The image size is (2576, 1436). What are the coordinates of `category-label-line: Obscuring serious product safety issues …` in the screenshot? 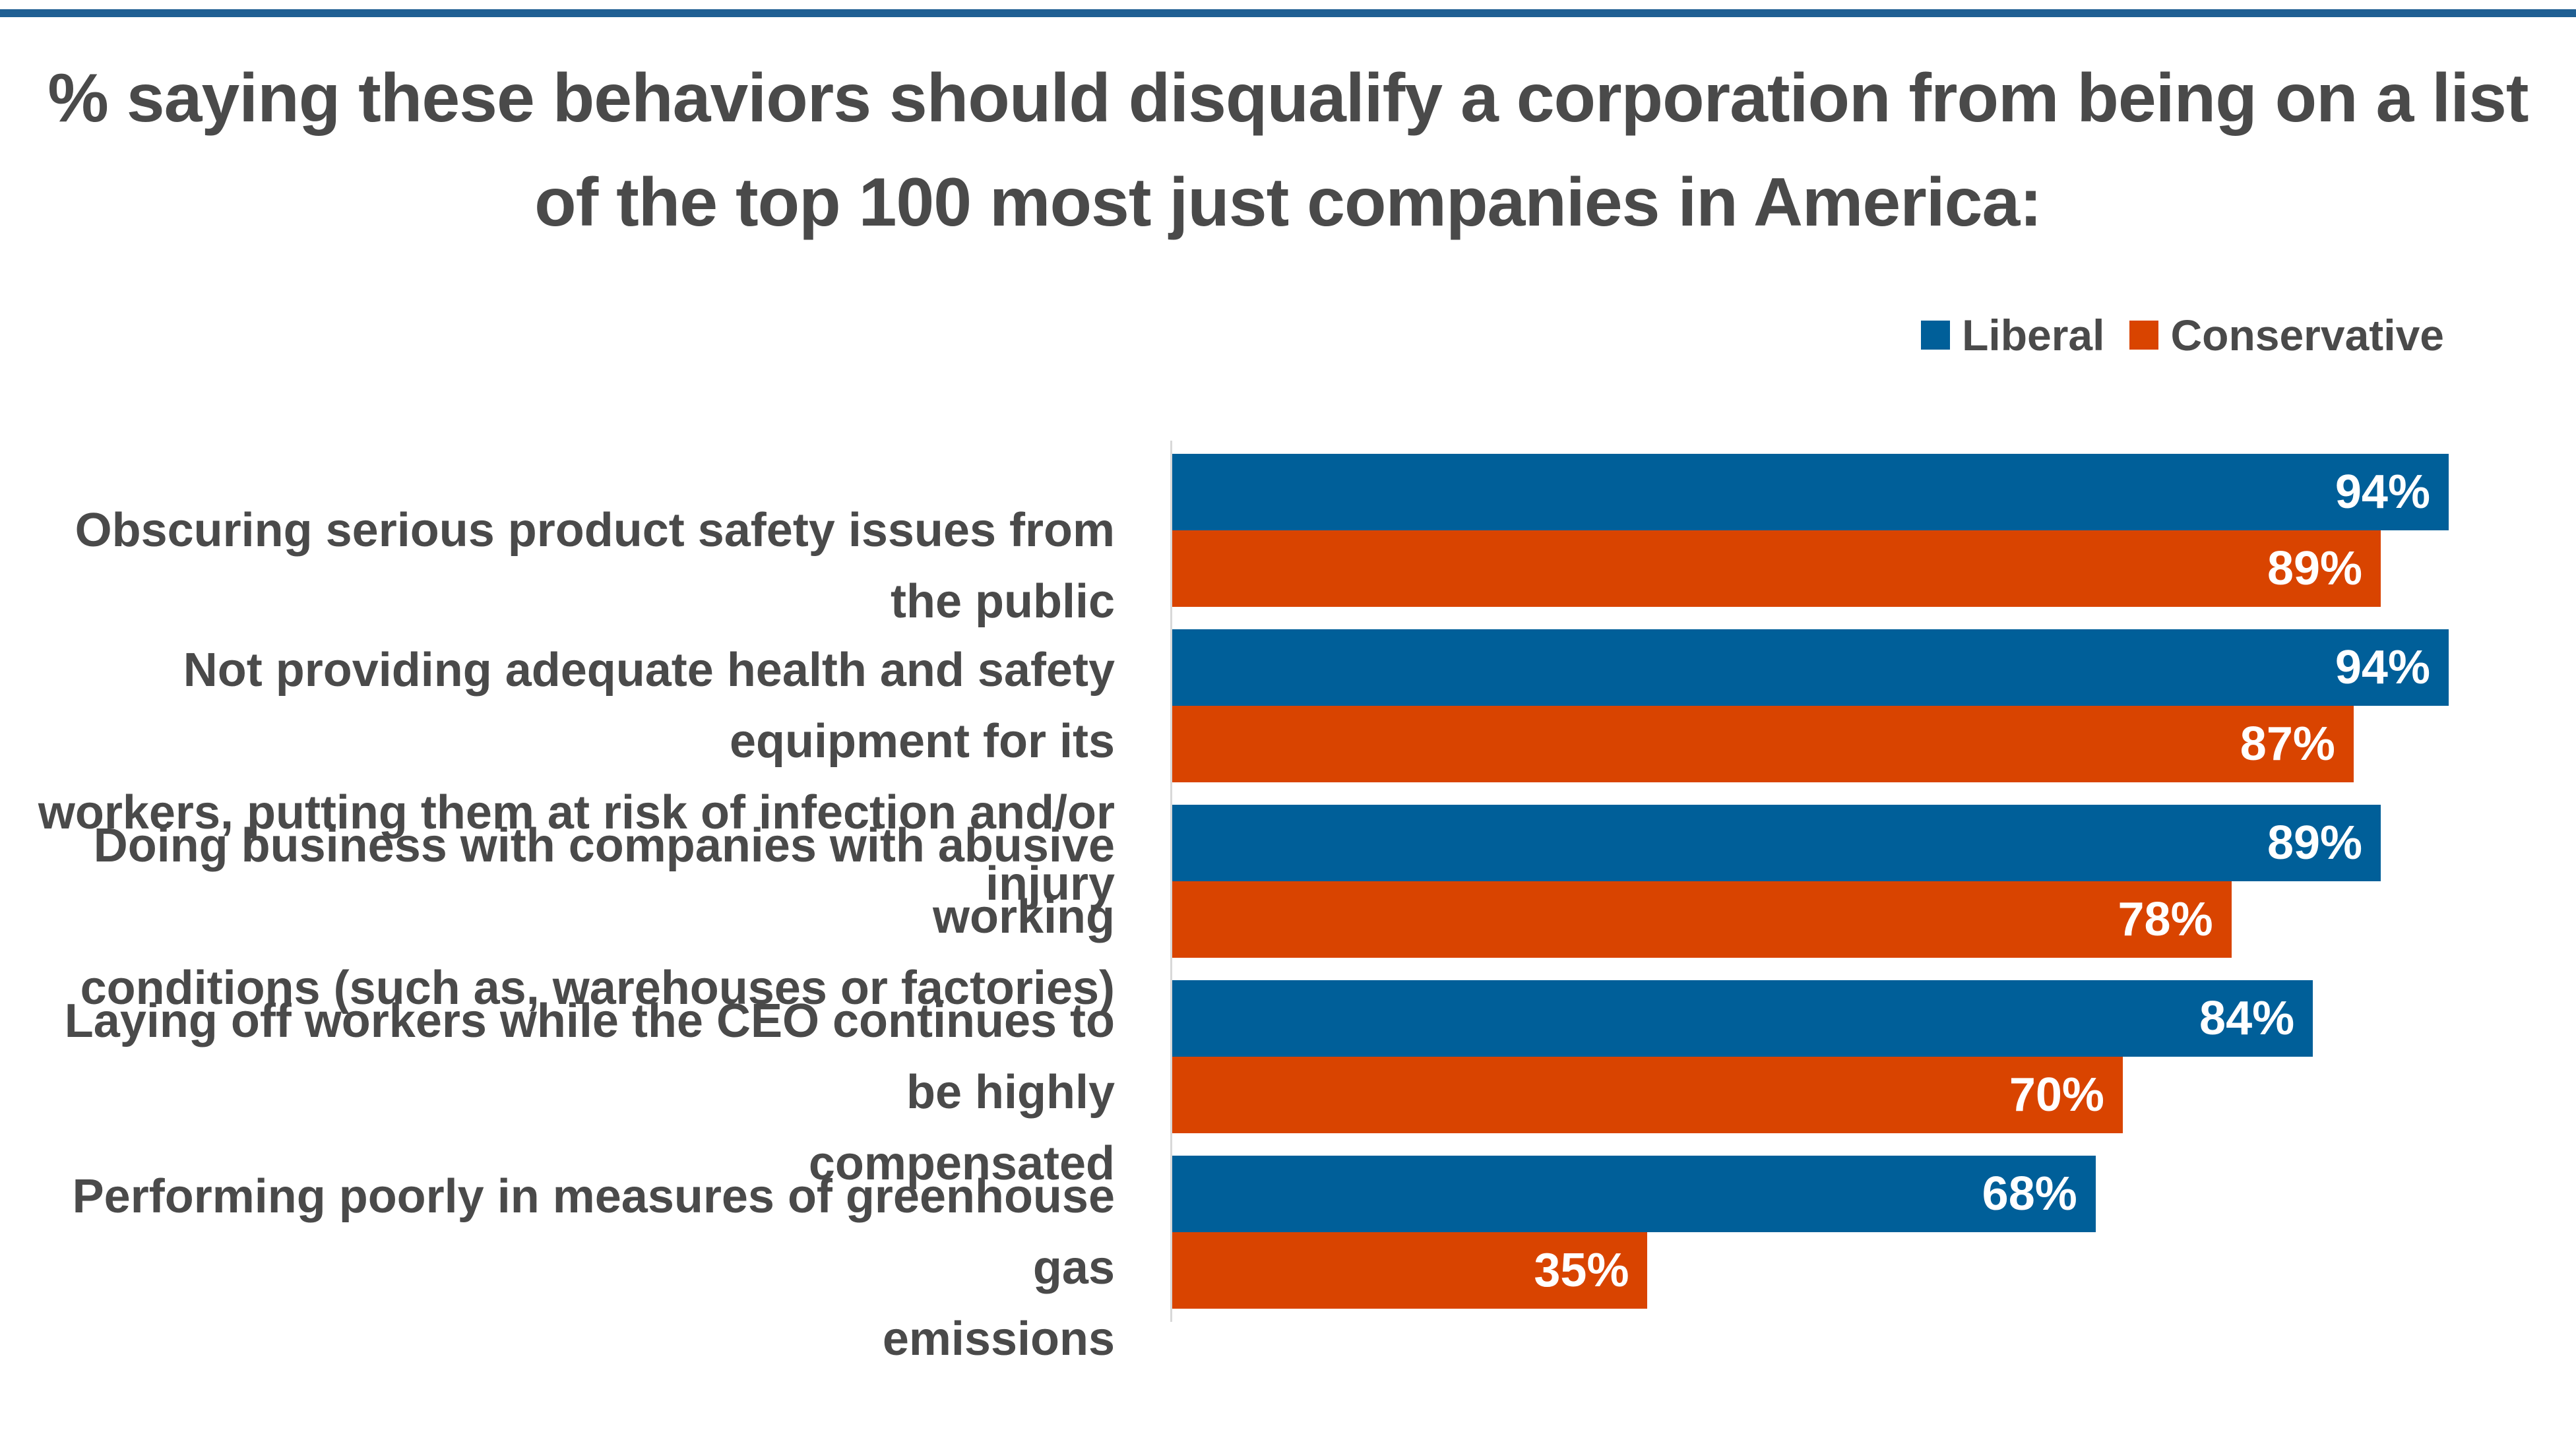 It's located at (595, 566).